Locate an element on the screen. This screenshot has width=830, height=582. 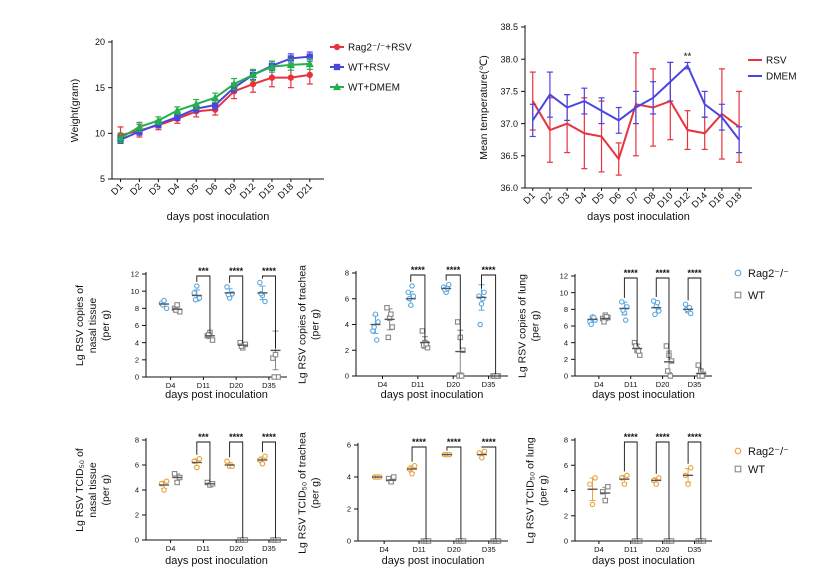
legend-label: DMEM is located at coordinates (781, 77).